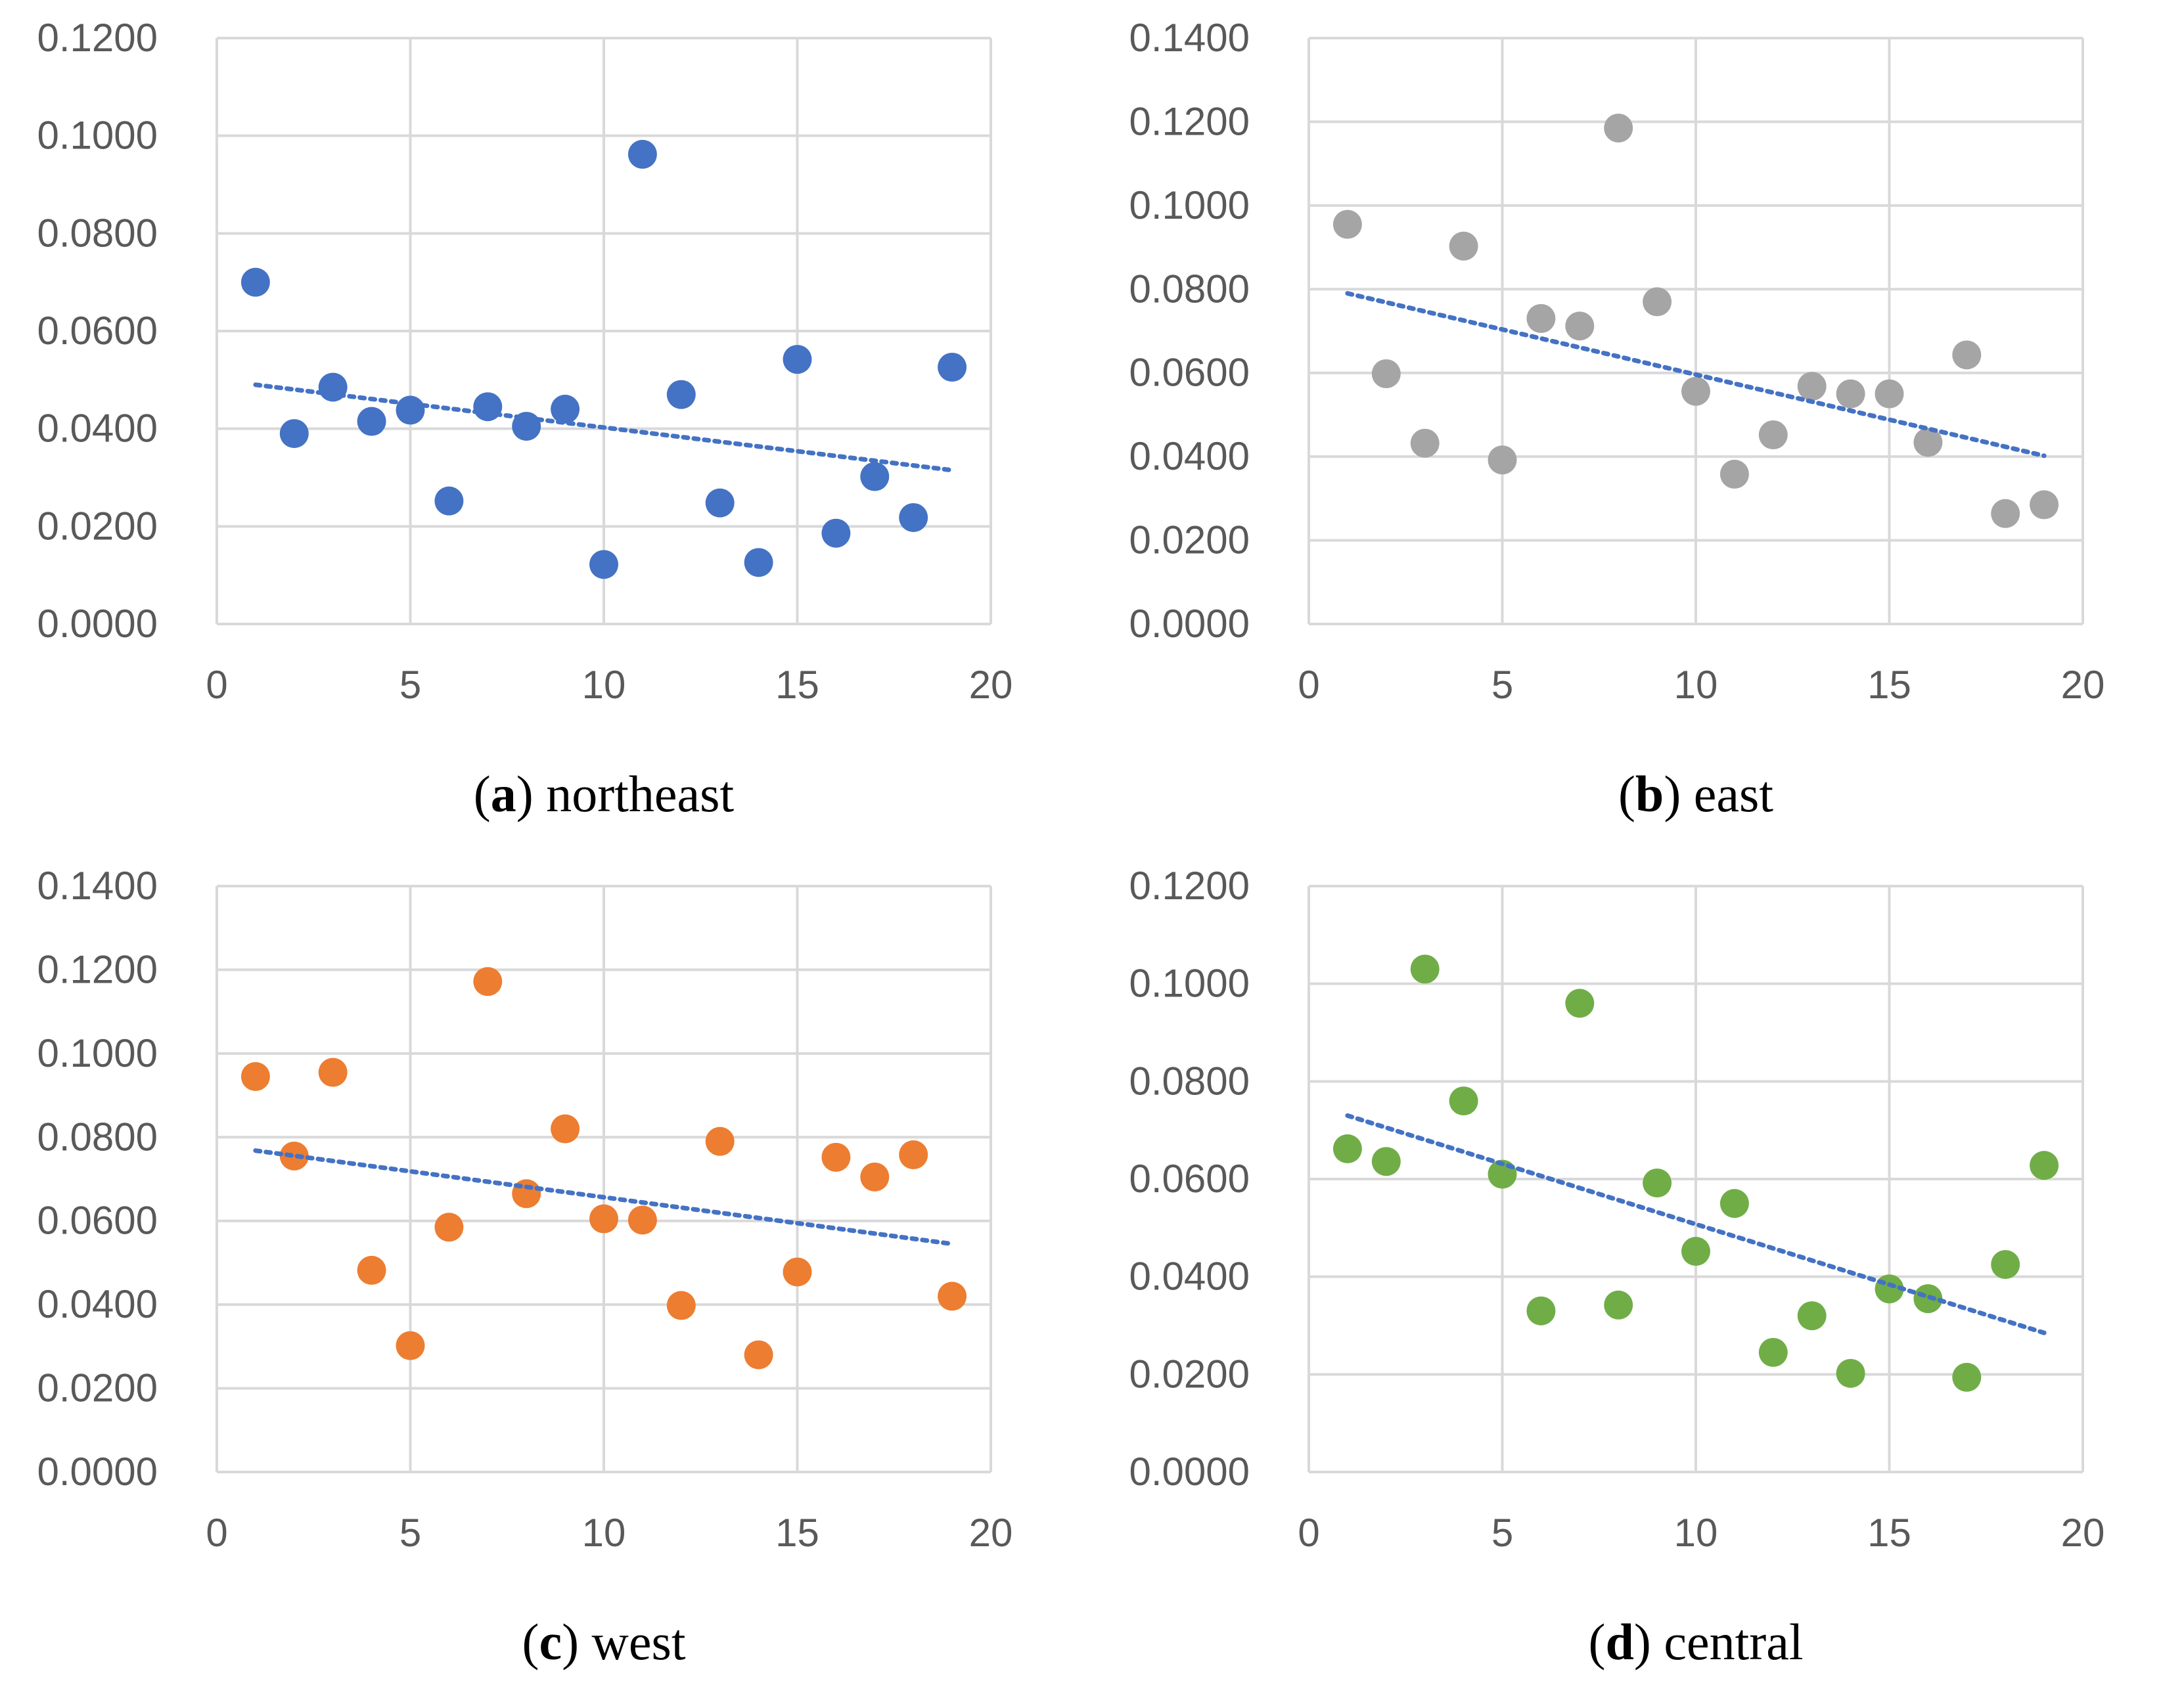 The height and width of the screenshot is (1696, 2184). Describe the element at coordinates (1619, 1642) in the screenshot. I see `caption-letter: d` at that location.